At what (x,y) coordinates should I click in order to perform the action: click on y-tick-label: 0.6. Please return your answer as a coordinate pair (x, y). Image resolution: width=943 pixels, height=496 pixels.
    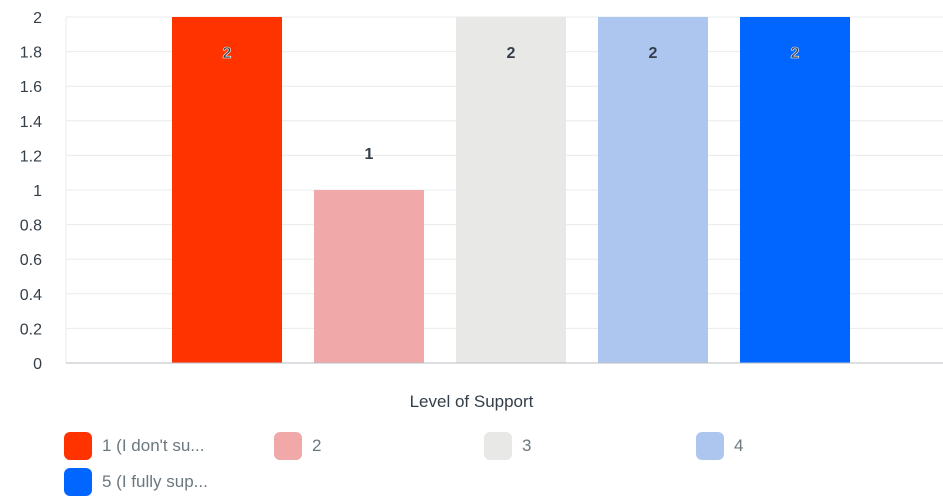
    Looking at the image, I should click on (31, 260).